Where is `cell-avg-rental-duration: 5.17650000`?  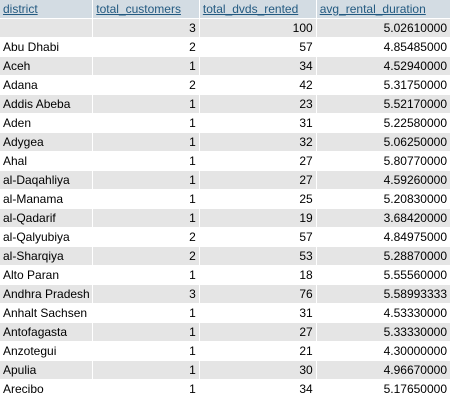
cell-avg-rental-duration: 5.17650000 is located at coordinates (383, 389).